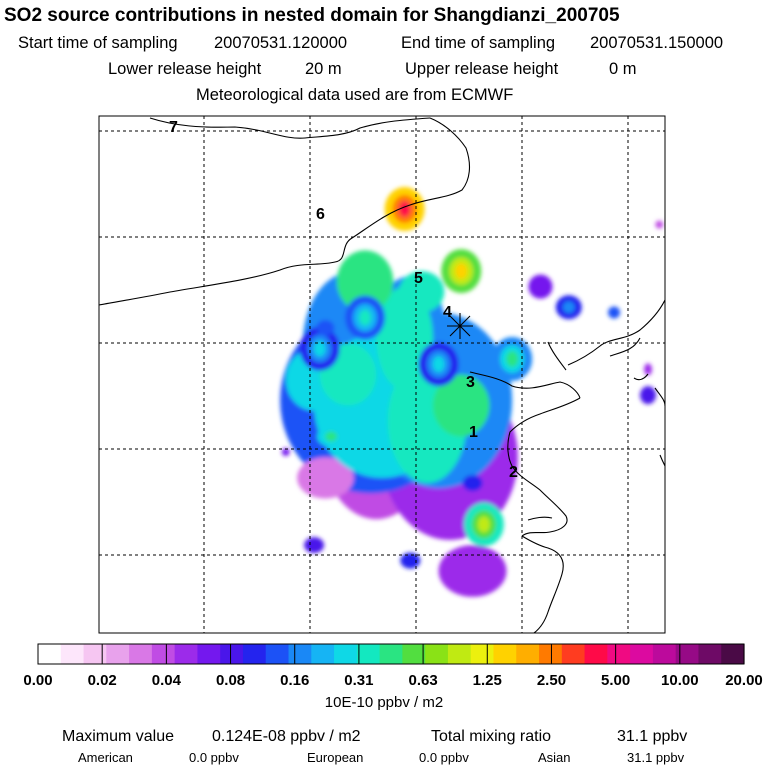 This screenshot has height=768, width=768. I want to click on lower-release-label: Lower release height, so click(185, 69).